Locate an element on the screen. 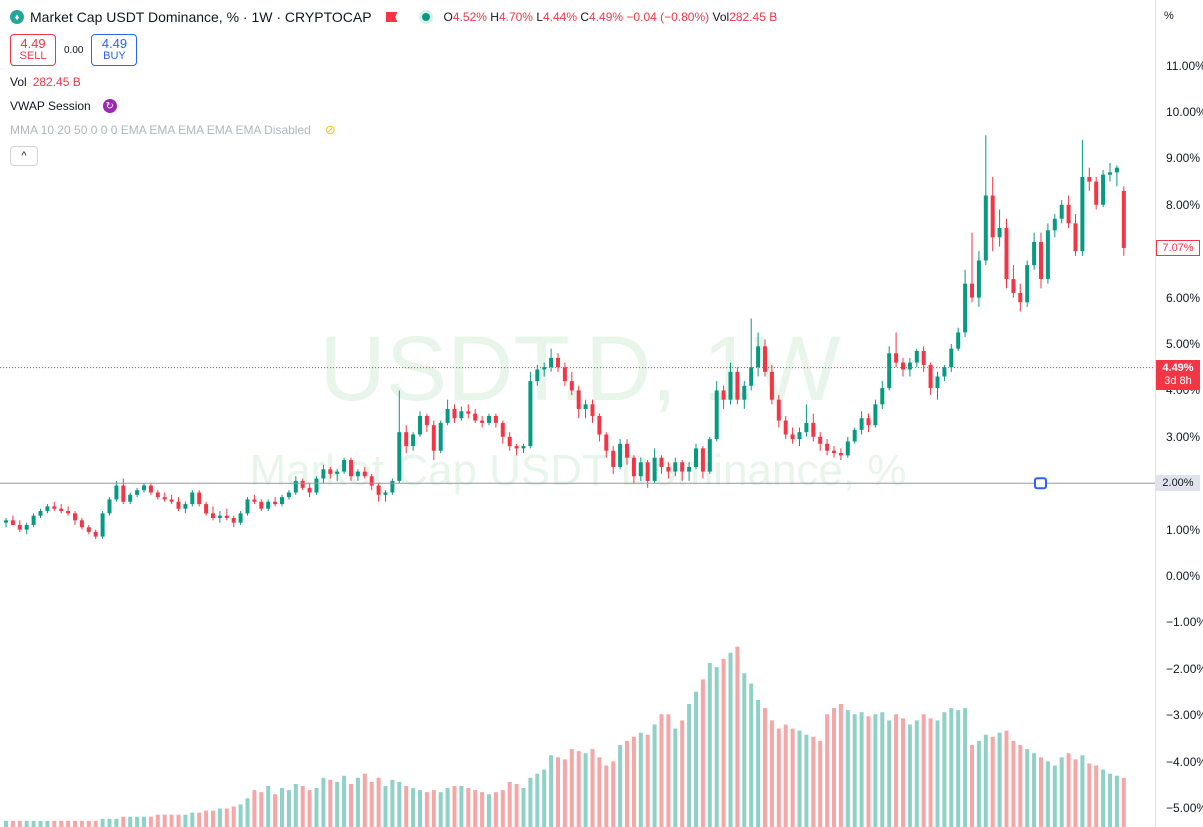  close-value: 4.49% is located at coordinates (606, 17).